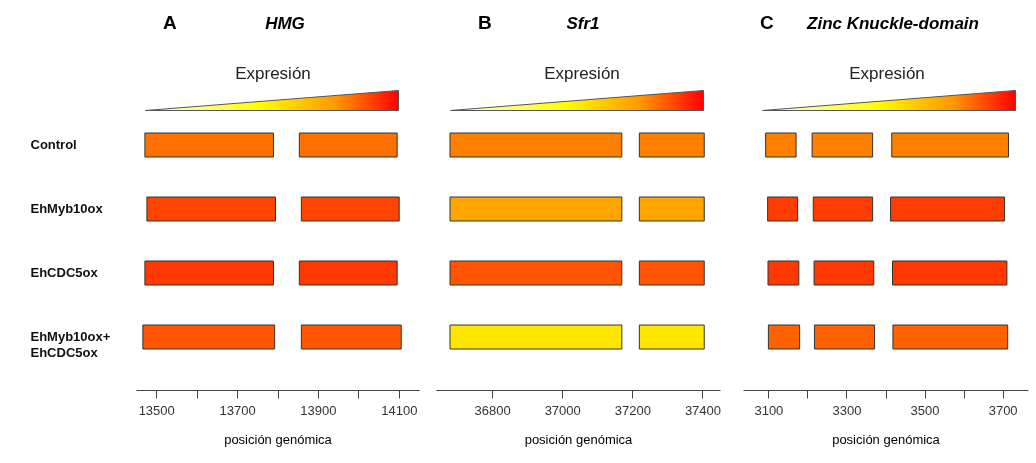 The image size is (1036, 463). I want to click on x-tick-label: 13700, so click(237, 410).